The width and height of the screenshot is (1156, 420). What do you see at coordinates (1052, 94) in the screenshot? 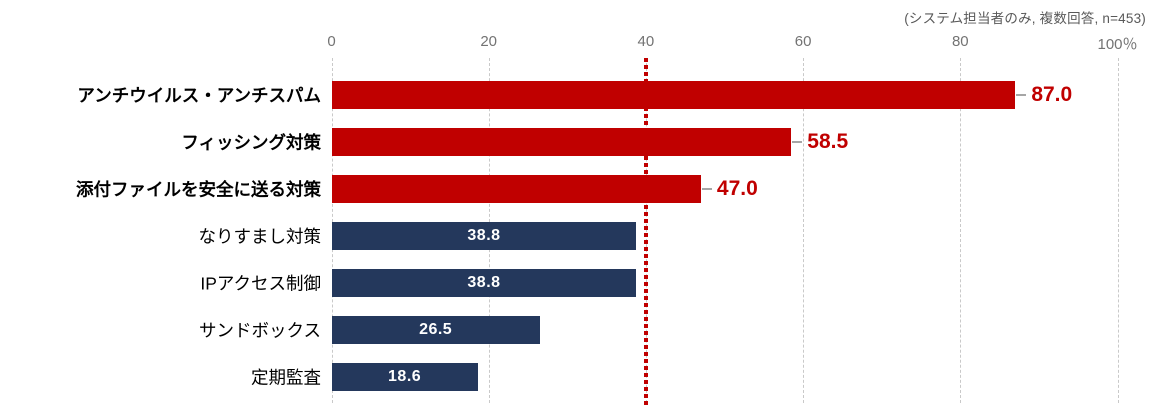
I see `bar-value: 87.0` at bounding box center [1052, 94].